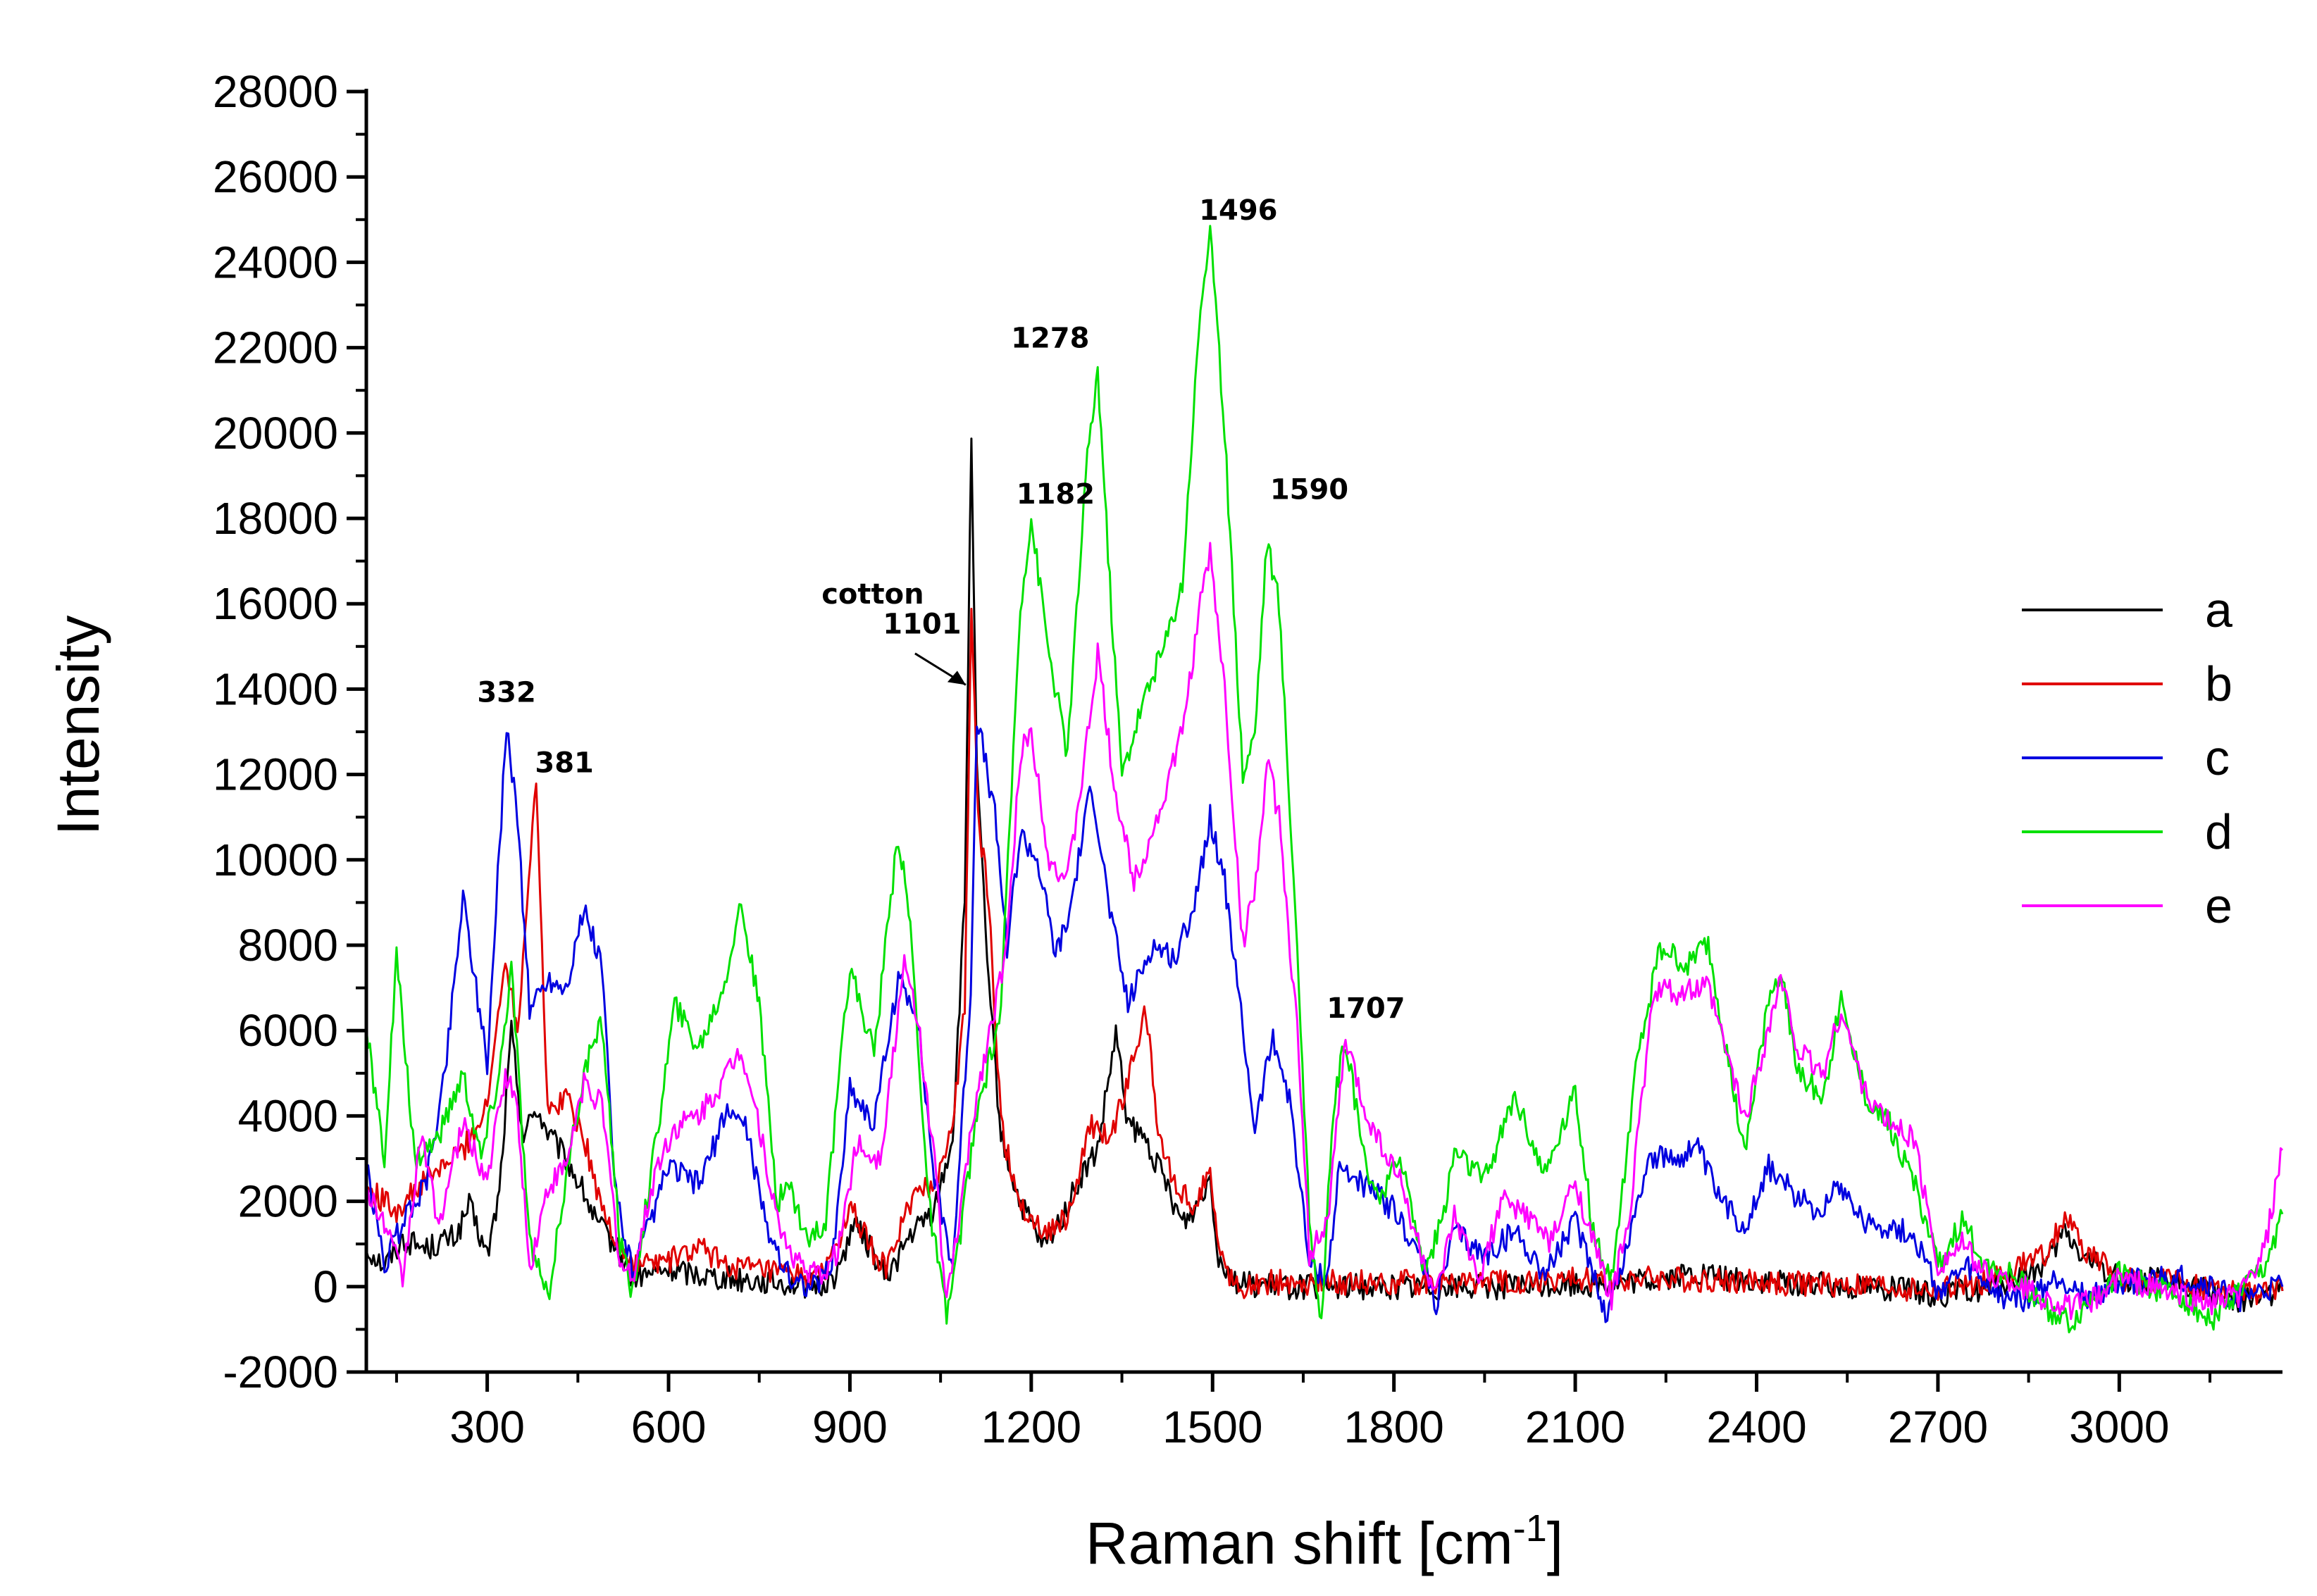 The image size is (2317, 1596). Describe the element at coordinates (487, 1427) in the screenshot. I see `x-tick-label: 300` at that location.